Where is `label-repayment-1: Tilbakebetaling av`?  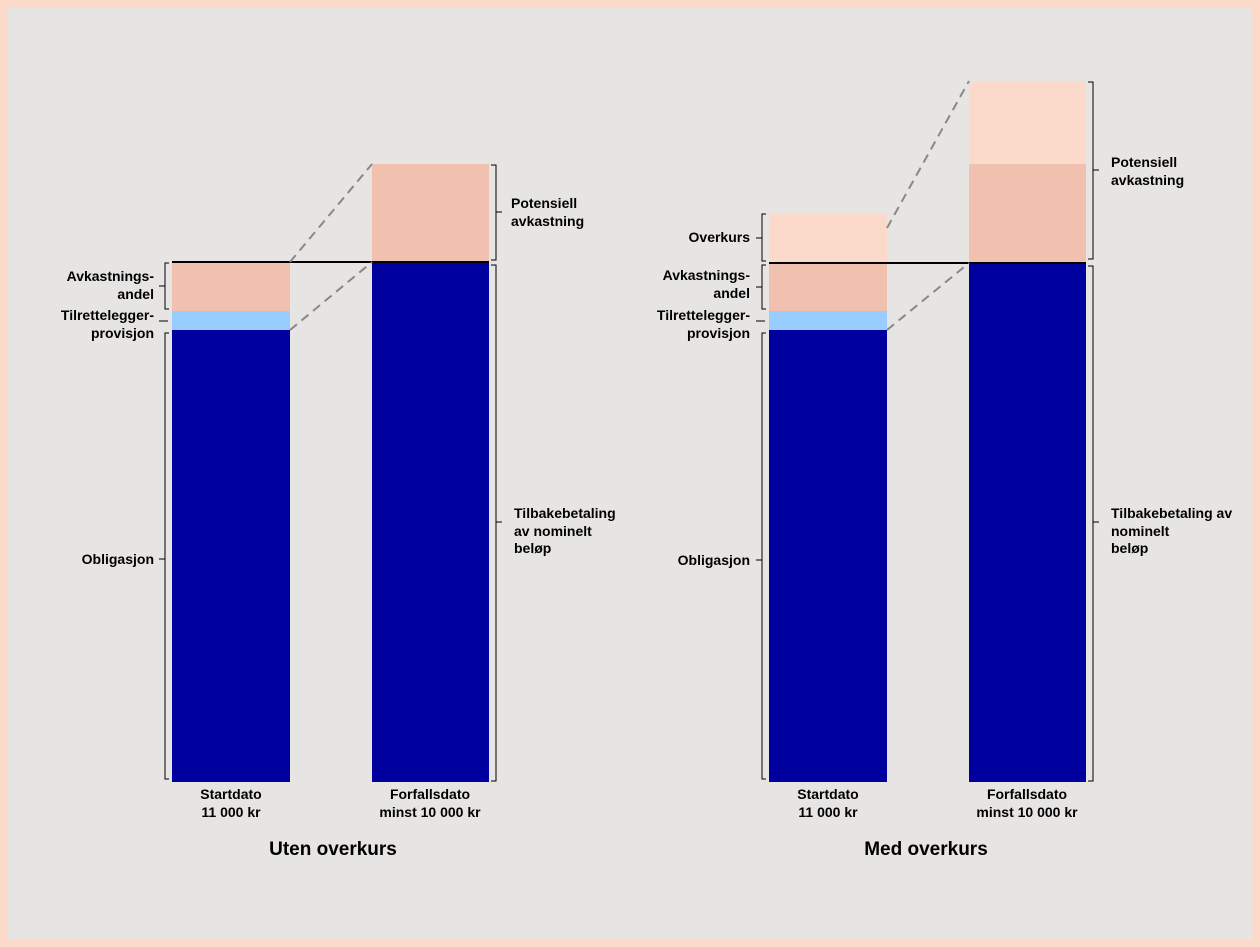 label-repayment-1: Tilbakebetaling av is located at coordinates (1171, 513).